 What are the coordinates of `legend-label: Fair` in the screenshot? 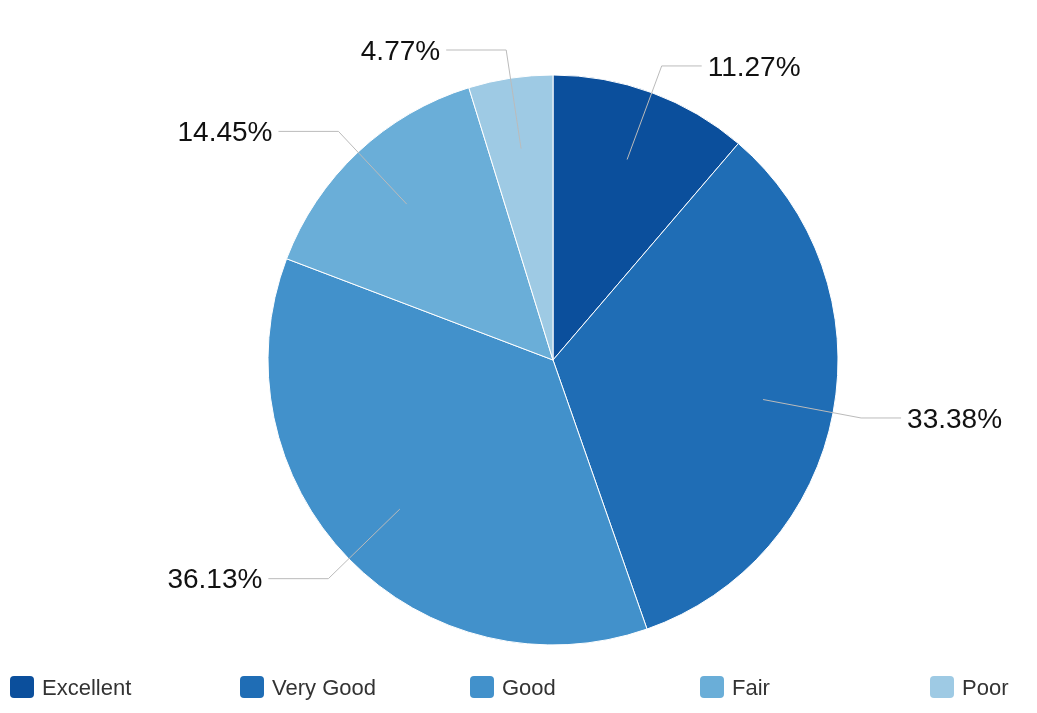 It's located at (751, 687).